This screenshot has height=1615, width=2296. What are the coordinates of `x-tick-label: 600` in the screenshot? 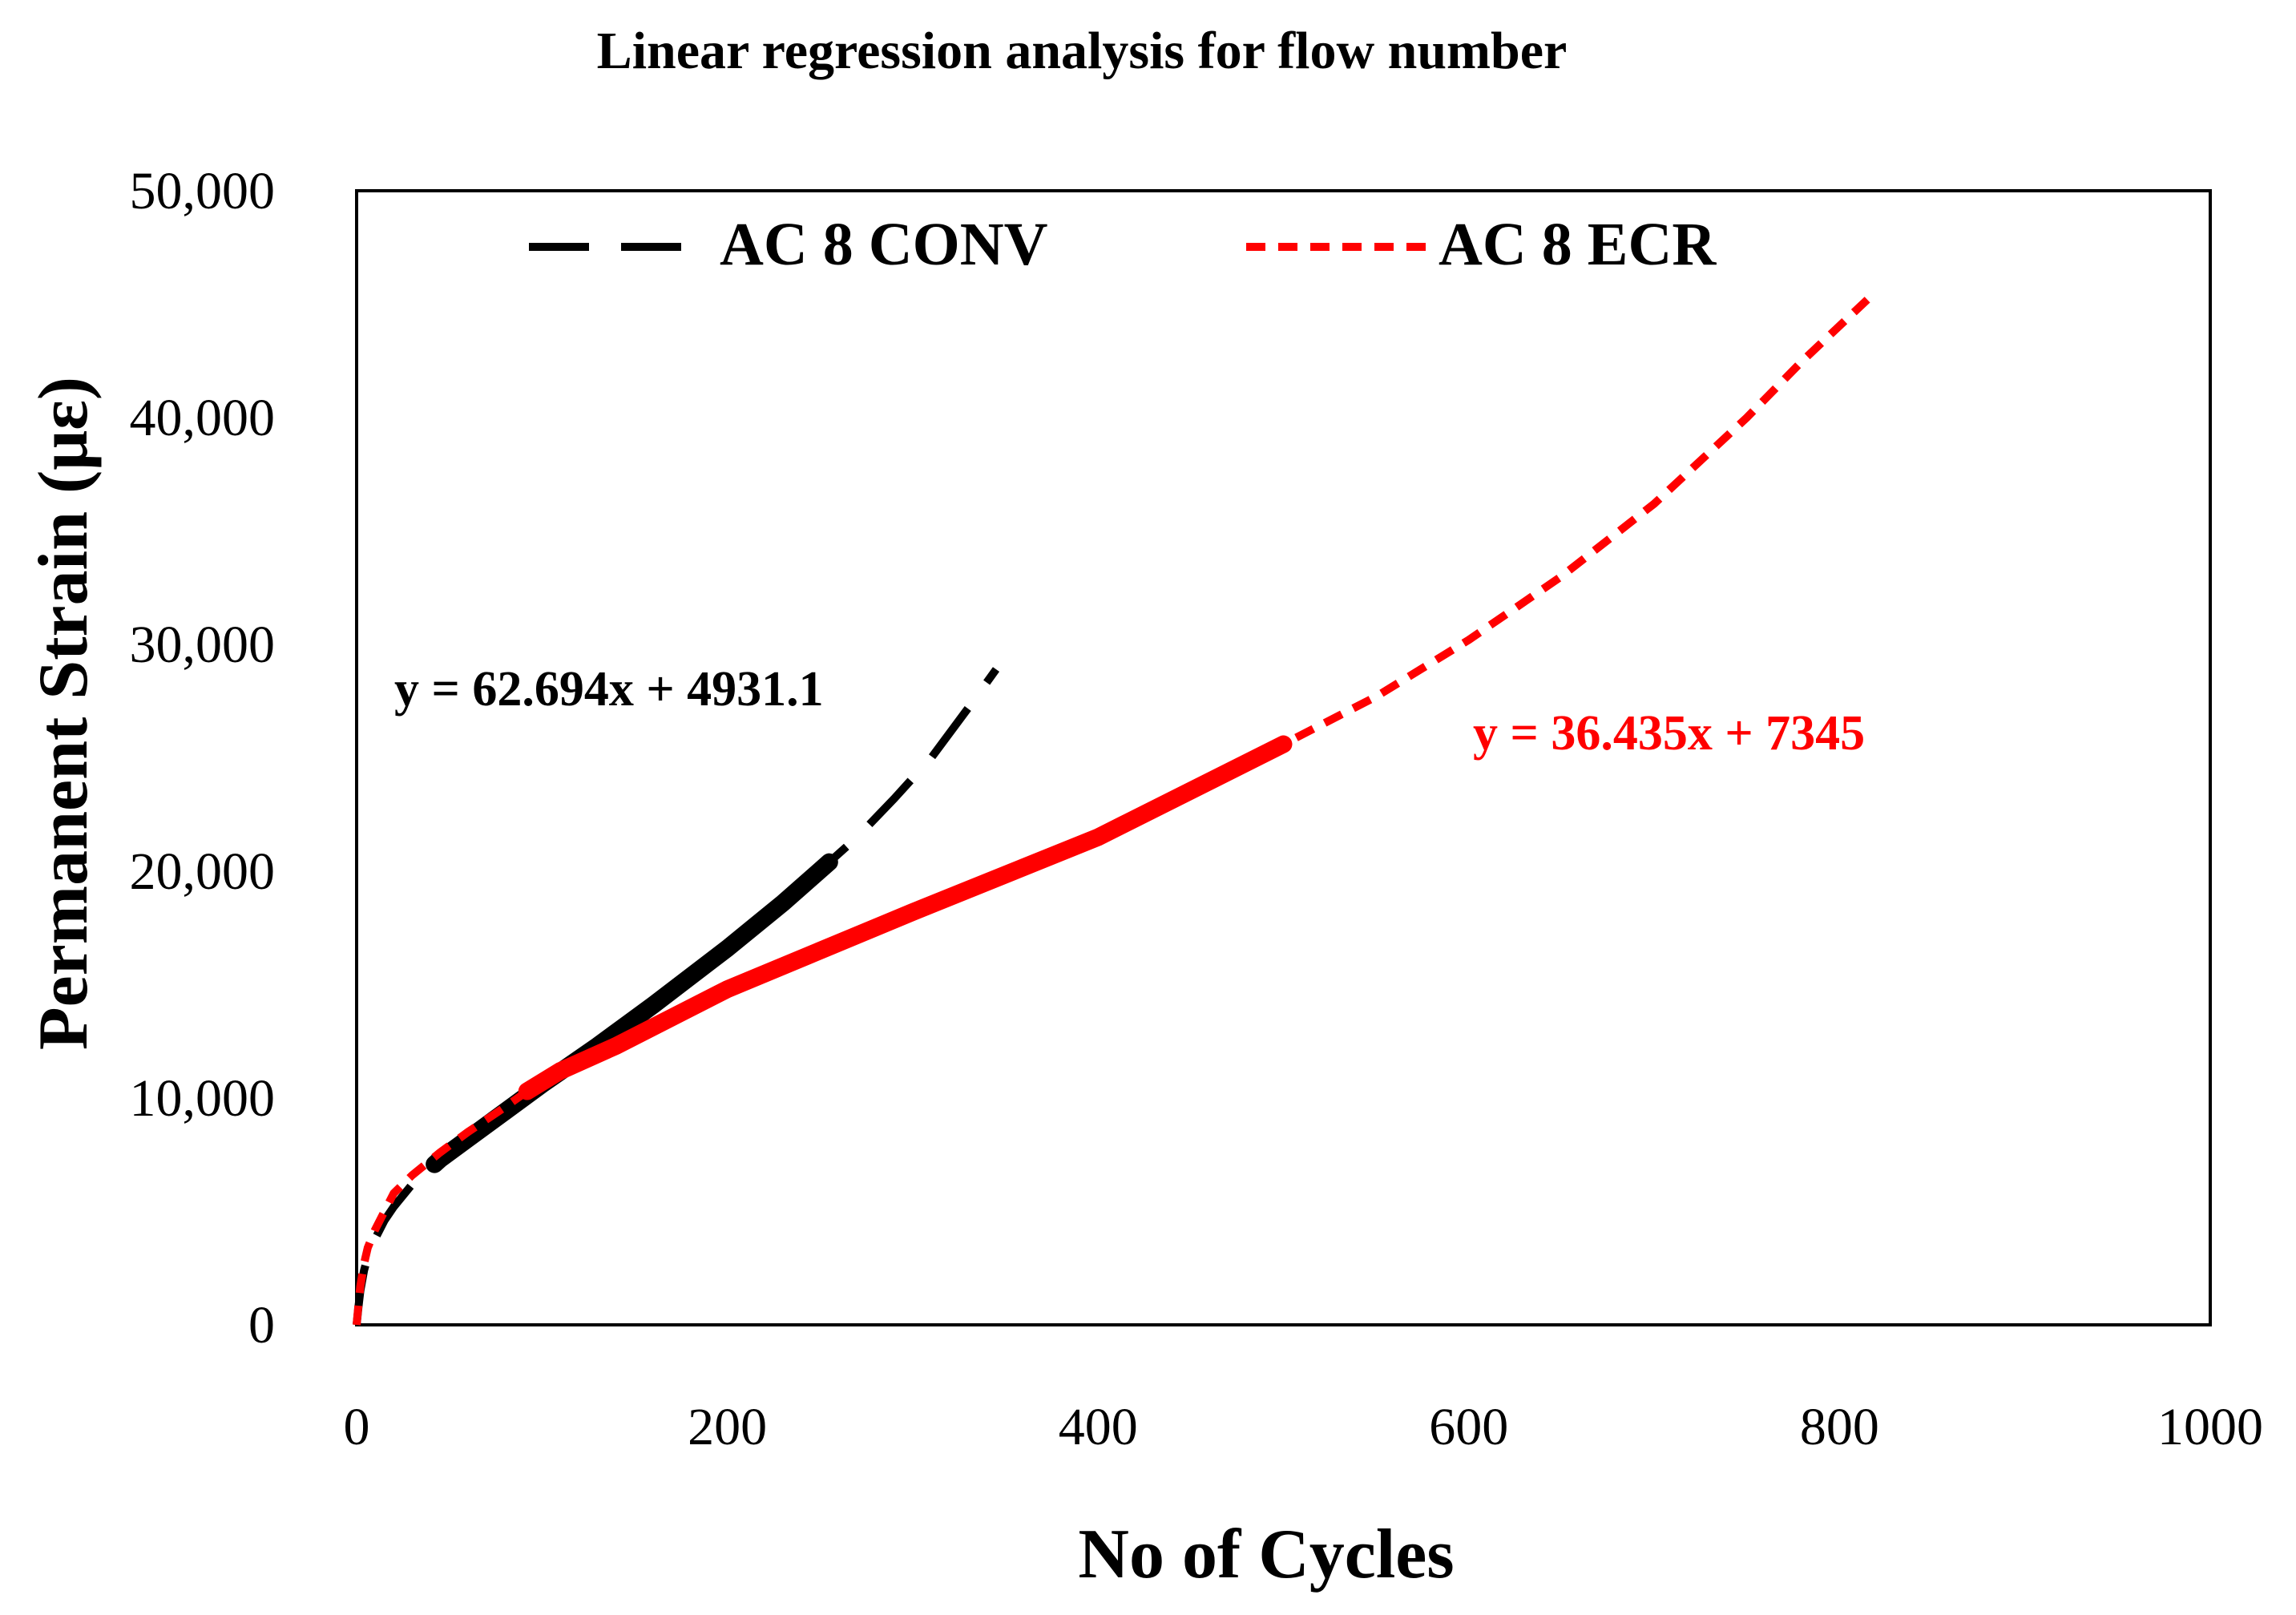 It's located at (1468, 1427).